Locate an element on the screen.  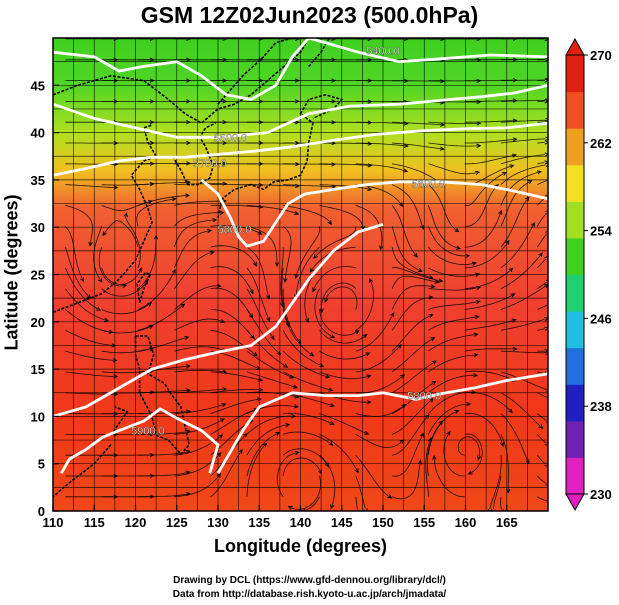
colorbar-top-arrow is located at coordinates (575, 46).